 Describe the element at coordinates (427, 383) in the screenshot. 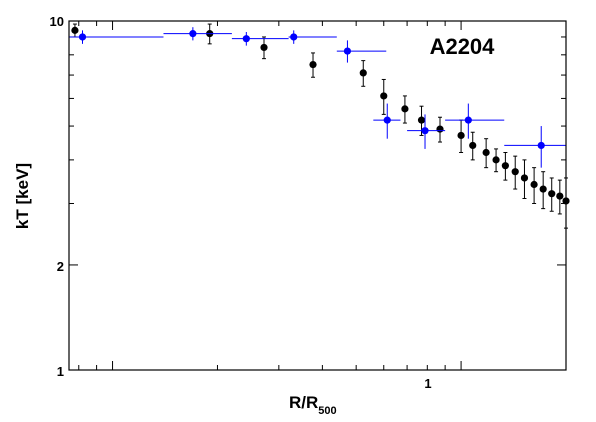

I see `x-tick-label-1: 1` at that location.